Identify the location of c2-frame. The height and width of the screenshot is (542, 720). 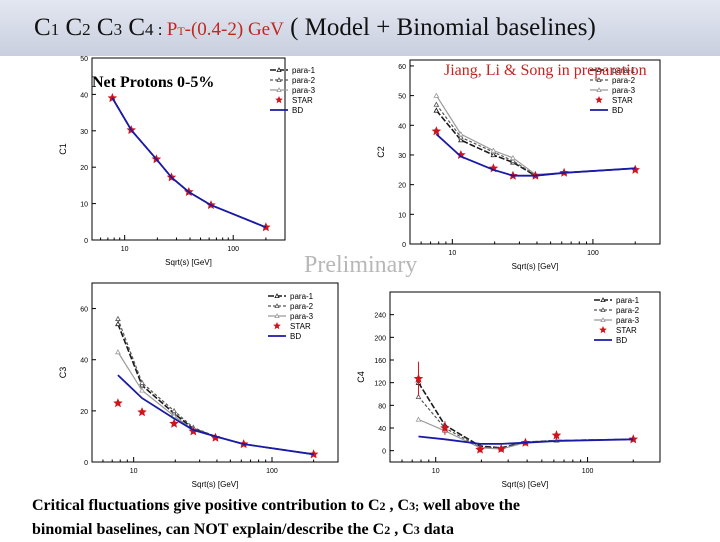
(535, 152).